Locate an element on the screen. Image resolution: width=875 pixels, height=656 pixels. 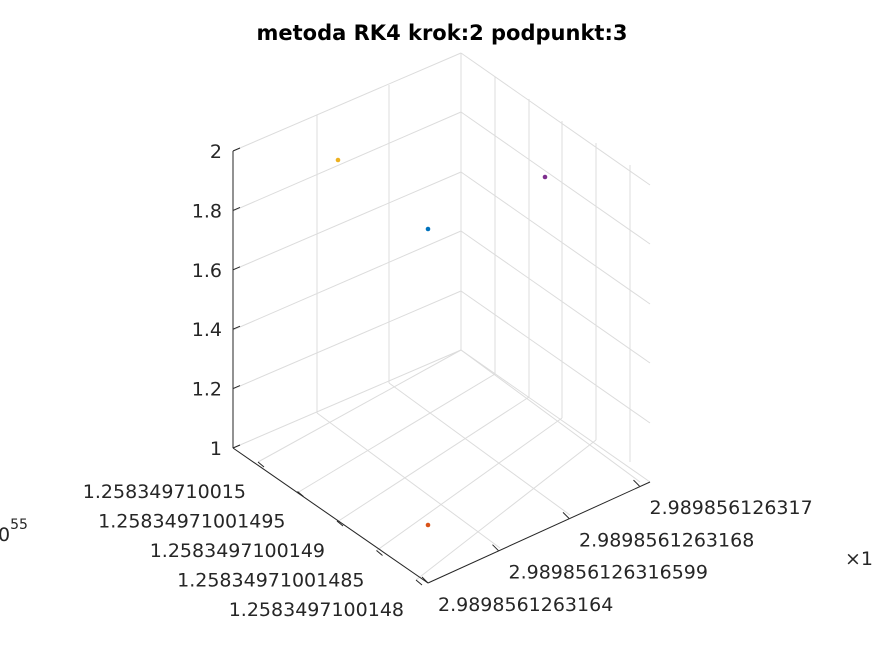
z-tick-label: 1.2 is located at coordinates (207, 390).